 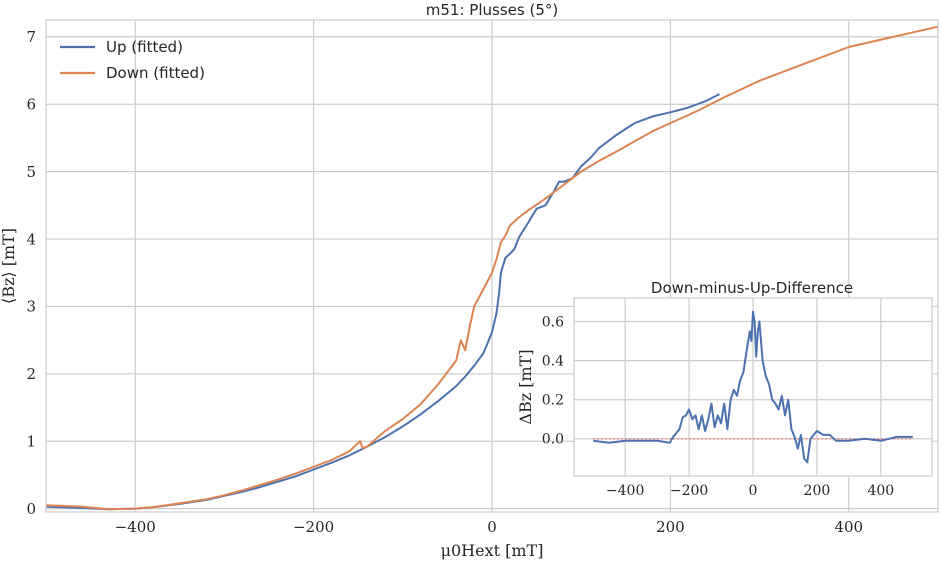 What do you see at coordinates (135, 527) in the screenshot?
I see `main-x-tick-label: −400` at bounding box center [135, 527].